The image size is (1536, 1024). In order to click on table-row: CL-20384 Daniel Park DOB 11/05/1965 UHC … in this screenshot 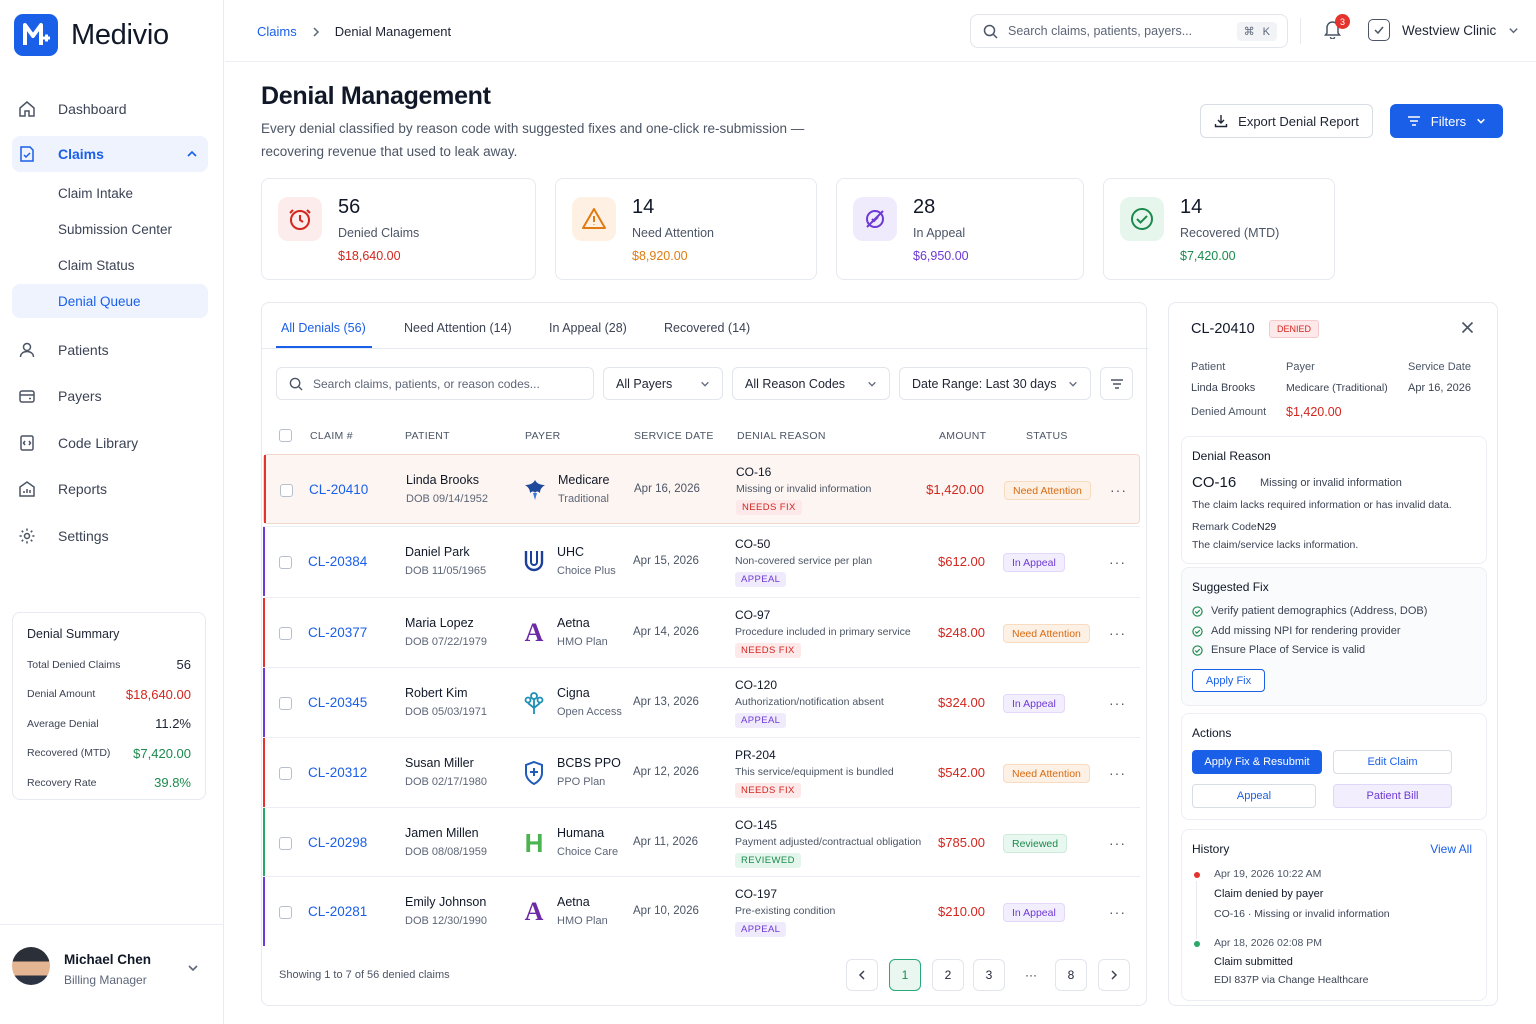, I will do `click(701, 561)`.